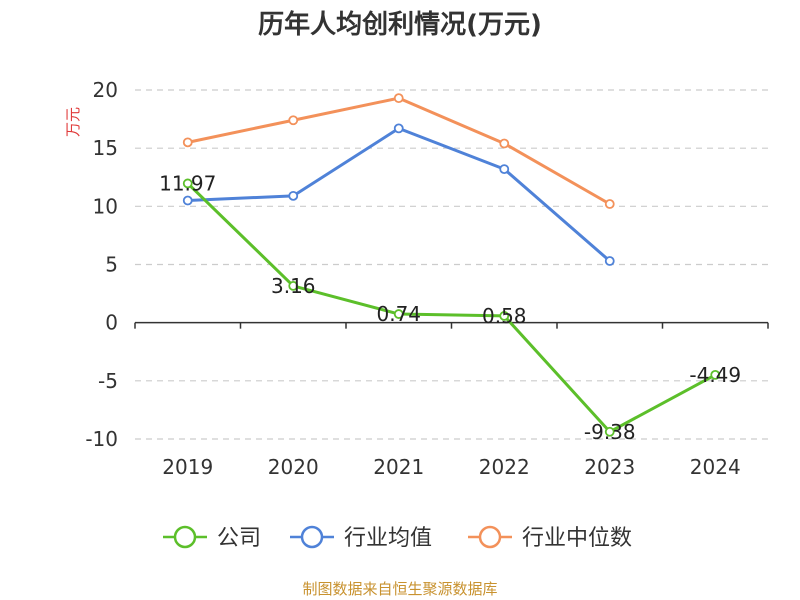  What do you see at coordinates (111, 265) in the screenshot?
I see `y-tick-label: 5` at bounding box center [111, 265].